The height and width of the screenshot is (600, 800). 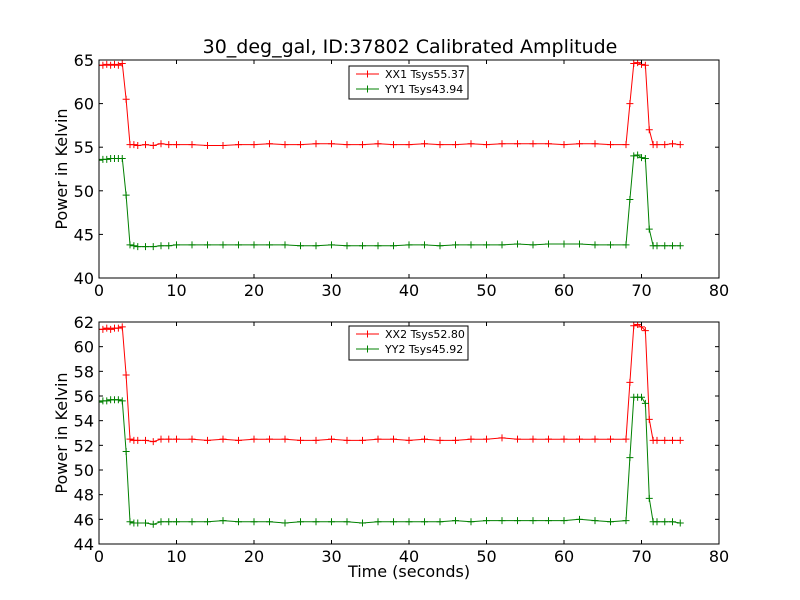 What do you see at coordinates (423, 349) in the screenshot?
I see `legend-label: YY2 Tsys45.92` at bounding box center [423, 349].